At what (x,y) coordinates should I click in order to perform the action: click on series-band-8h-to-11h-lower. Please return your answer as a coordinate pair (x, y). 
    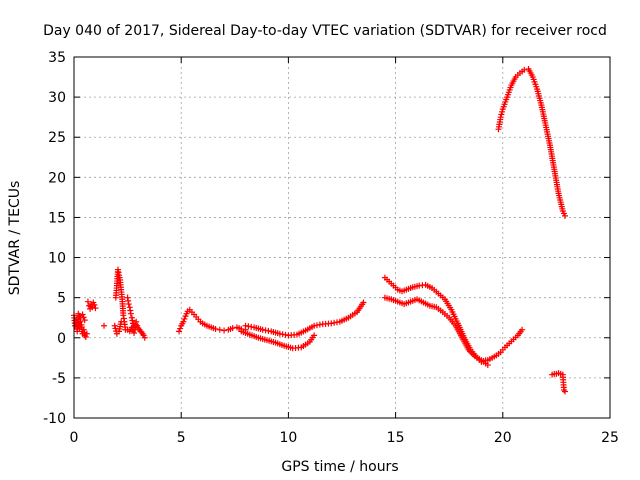
    Looking at the image, I should click on (278, 340).